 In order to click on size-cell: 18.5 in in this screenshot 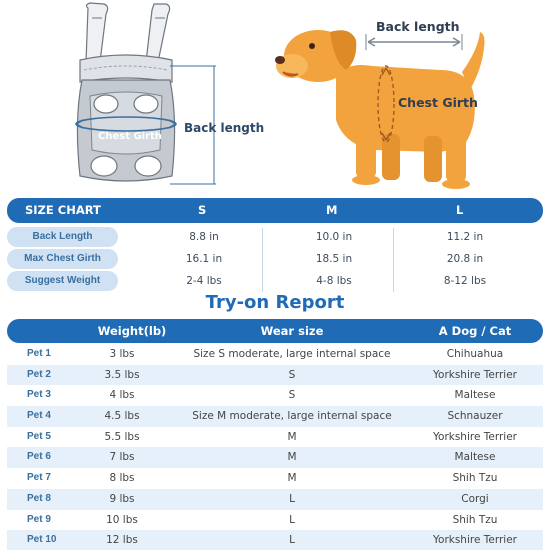, I will do `click(334, 259)`.